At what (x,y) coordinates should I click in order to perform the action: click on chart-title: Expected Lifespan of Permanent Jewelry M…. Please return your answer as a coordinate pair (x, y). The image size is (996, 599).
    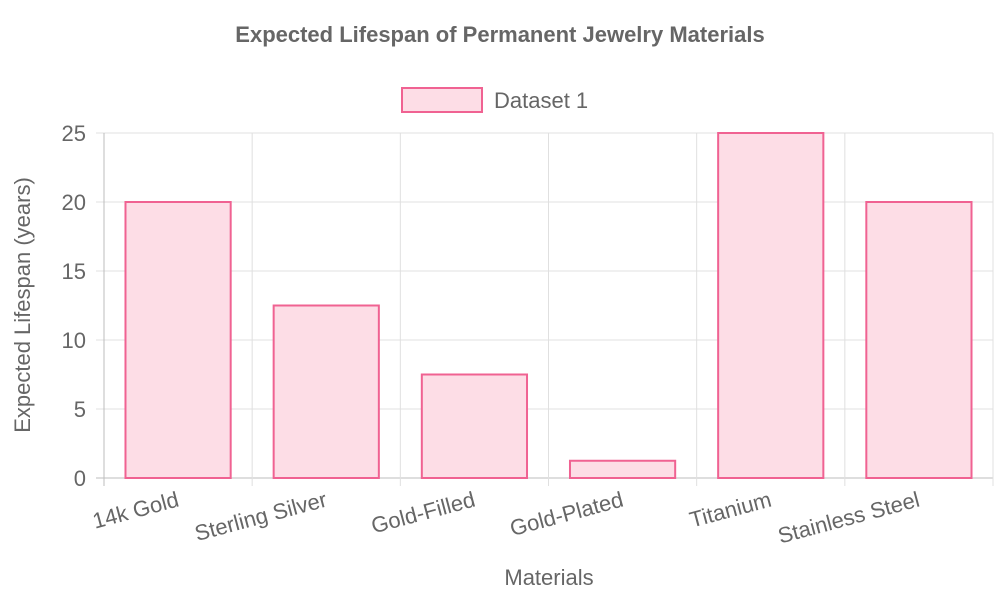
    Looking at the image, I should click on (499, 34).